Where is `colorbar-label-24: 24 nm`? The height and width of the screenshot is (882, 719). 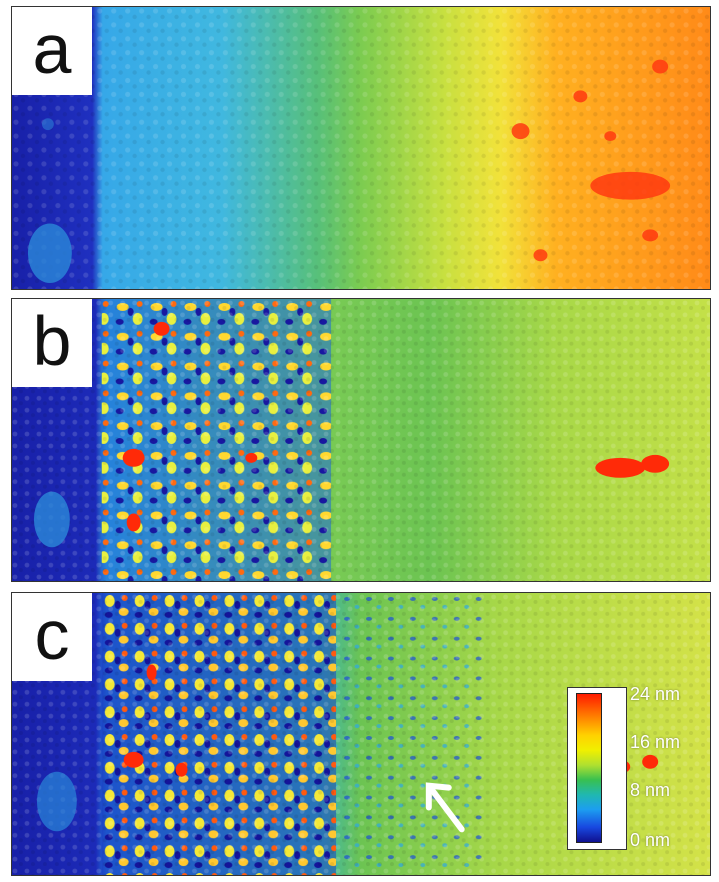
colorbar-label-24: 24 nm is located at coordinates (655, 694).